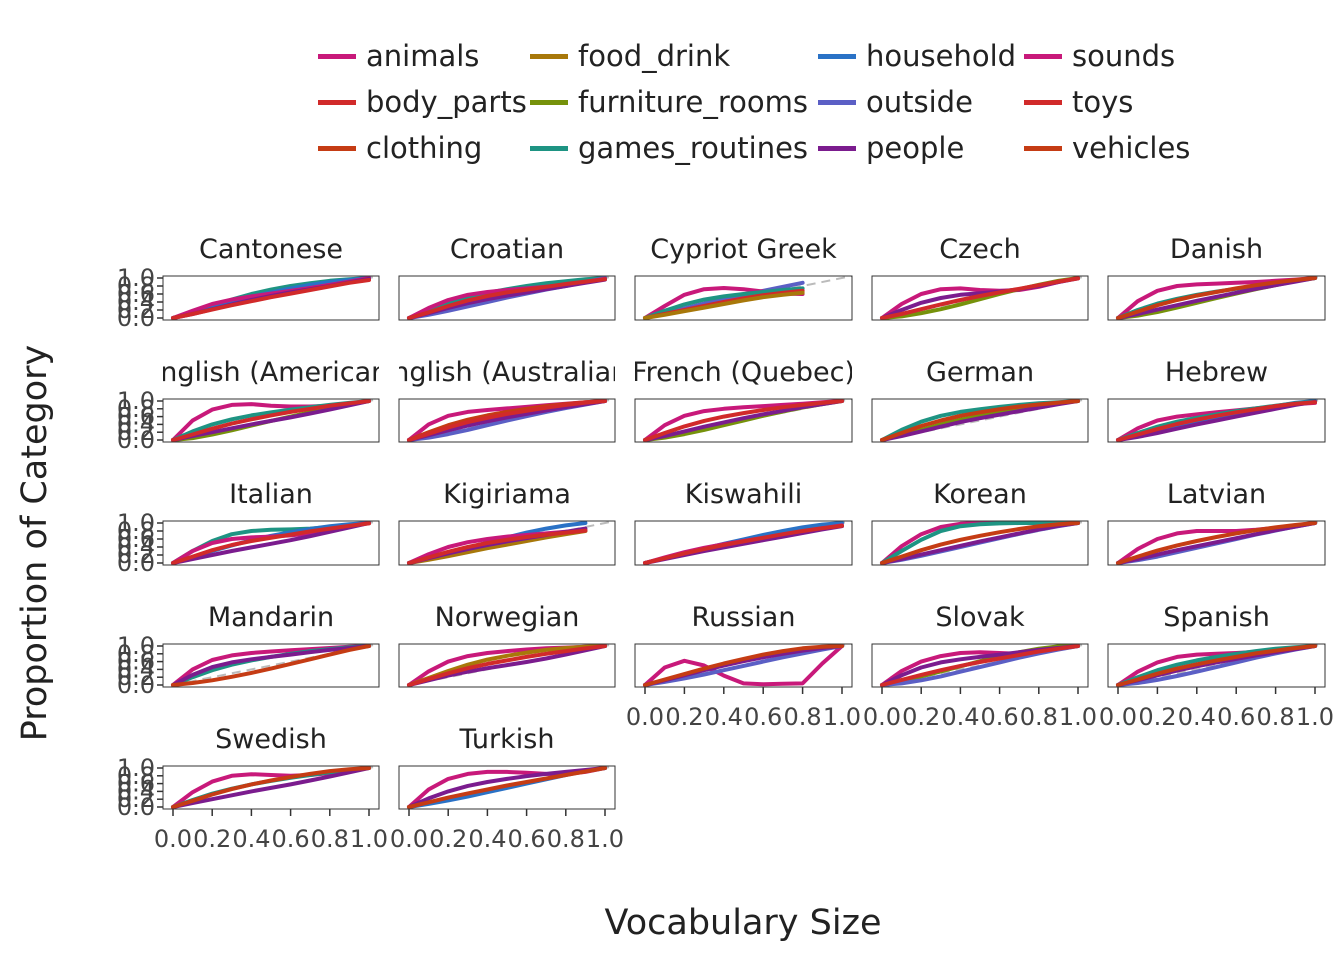  I want to click on facet-panel-cantonese: Cantonese 0.00.20.40.60.81.0, so click(248, 283).